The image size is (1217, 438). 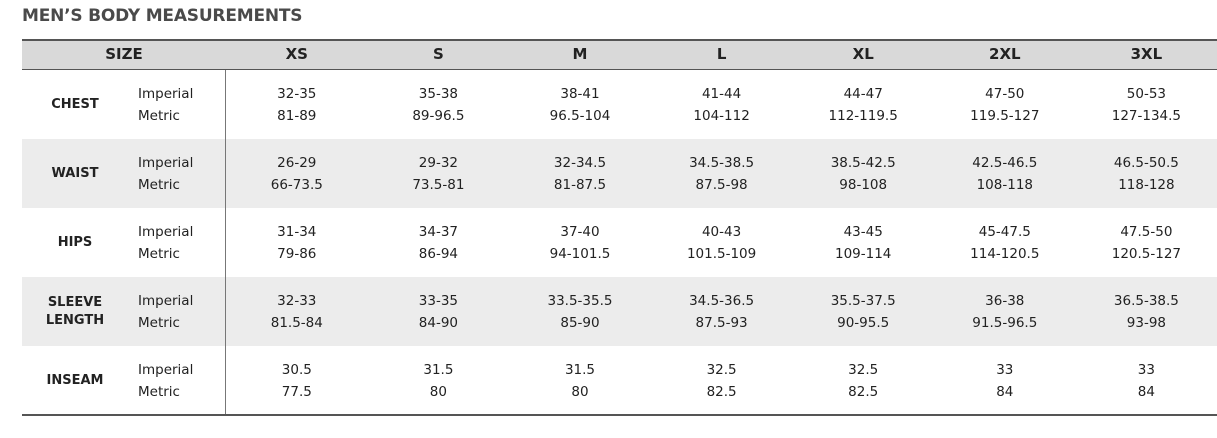 What do you see at coordinates (863, 54) in the screenshot?
I see `size-header: XL` at bounding box center [863, 54].